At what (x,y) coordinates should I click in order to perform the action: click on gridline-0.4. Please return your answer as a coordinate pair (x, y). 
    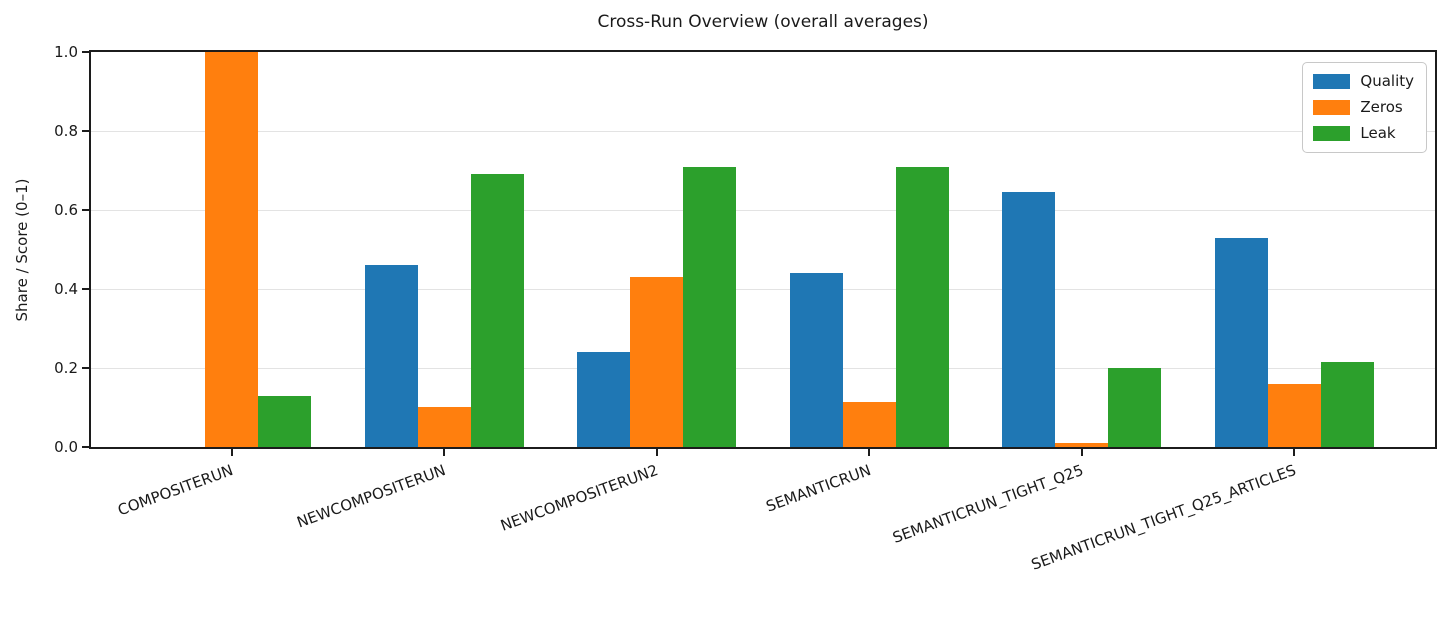
    Looking at the image, I should click on (763, 289).